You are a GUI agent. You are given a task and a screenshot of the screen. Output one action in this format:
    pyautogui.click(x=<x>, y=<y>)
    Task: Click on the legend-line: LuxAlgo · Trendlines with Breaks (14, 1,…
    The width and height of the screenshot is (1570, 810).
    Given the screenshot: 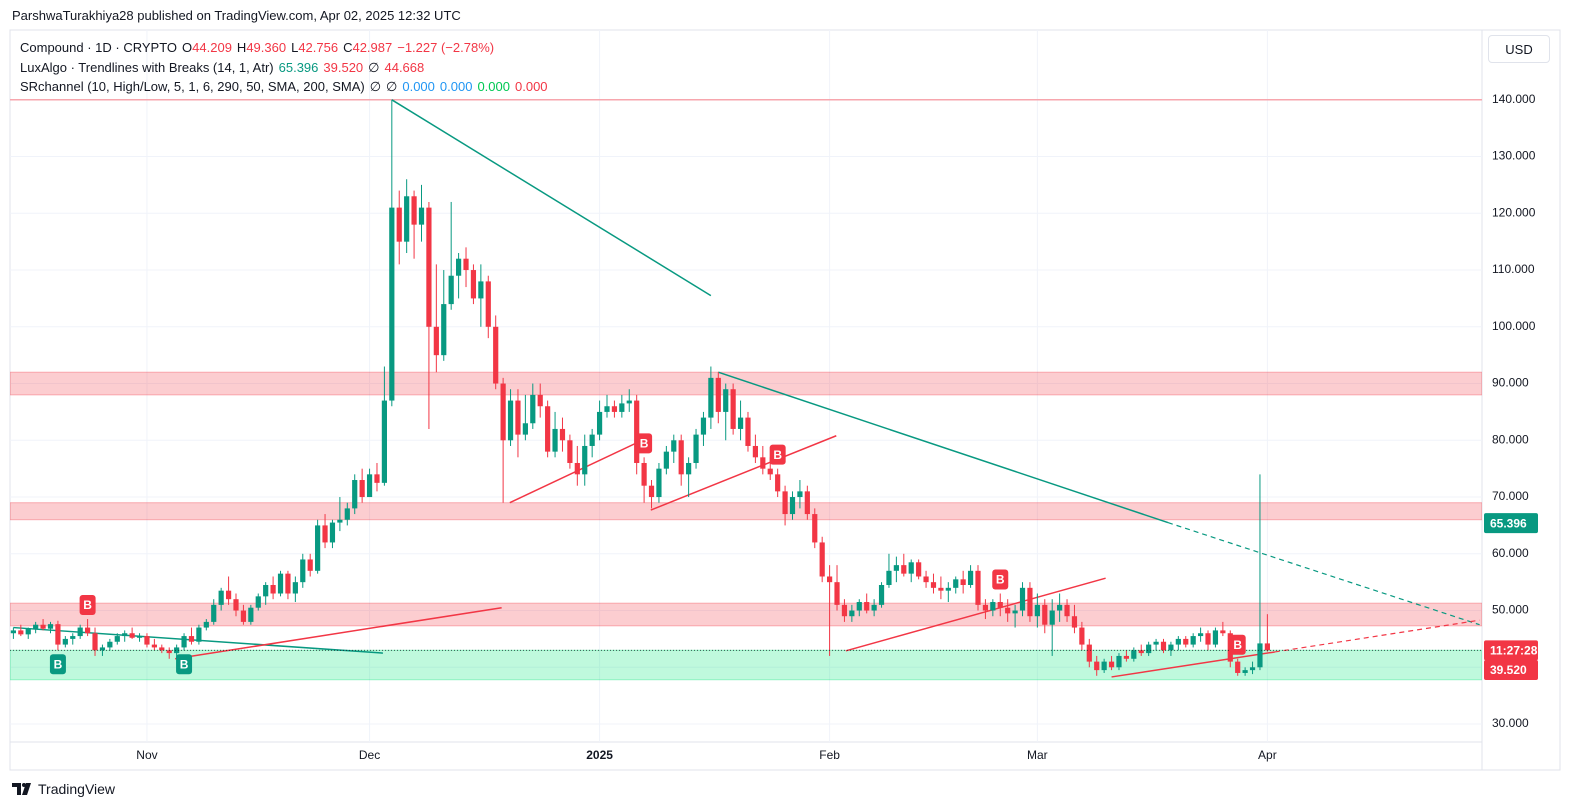 What is the action you would take?
    pyautogui.click(x=286, y=68)
    